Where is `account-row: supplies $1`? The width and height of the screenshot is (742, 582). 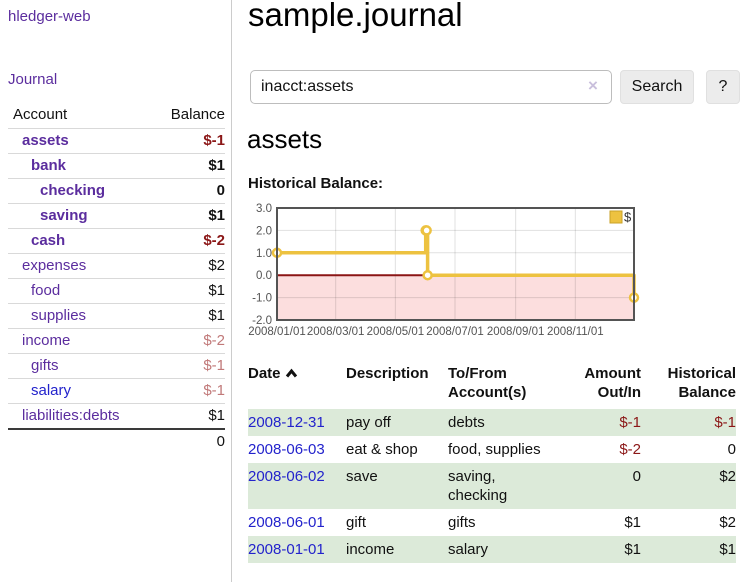 account-row: supplies $1 is located at coordinates (116, 316).